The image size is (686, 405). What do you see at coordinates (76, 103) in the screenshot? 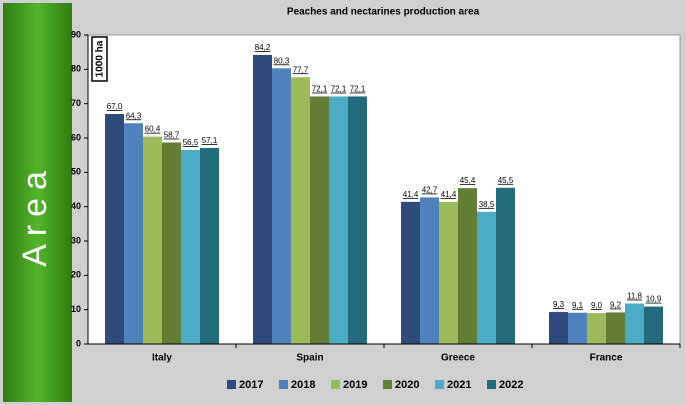
I see `y-tick-label: 70` at bounding box center [76, 103].